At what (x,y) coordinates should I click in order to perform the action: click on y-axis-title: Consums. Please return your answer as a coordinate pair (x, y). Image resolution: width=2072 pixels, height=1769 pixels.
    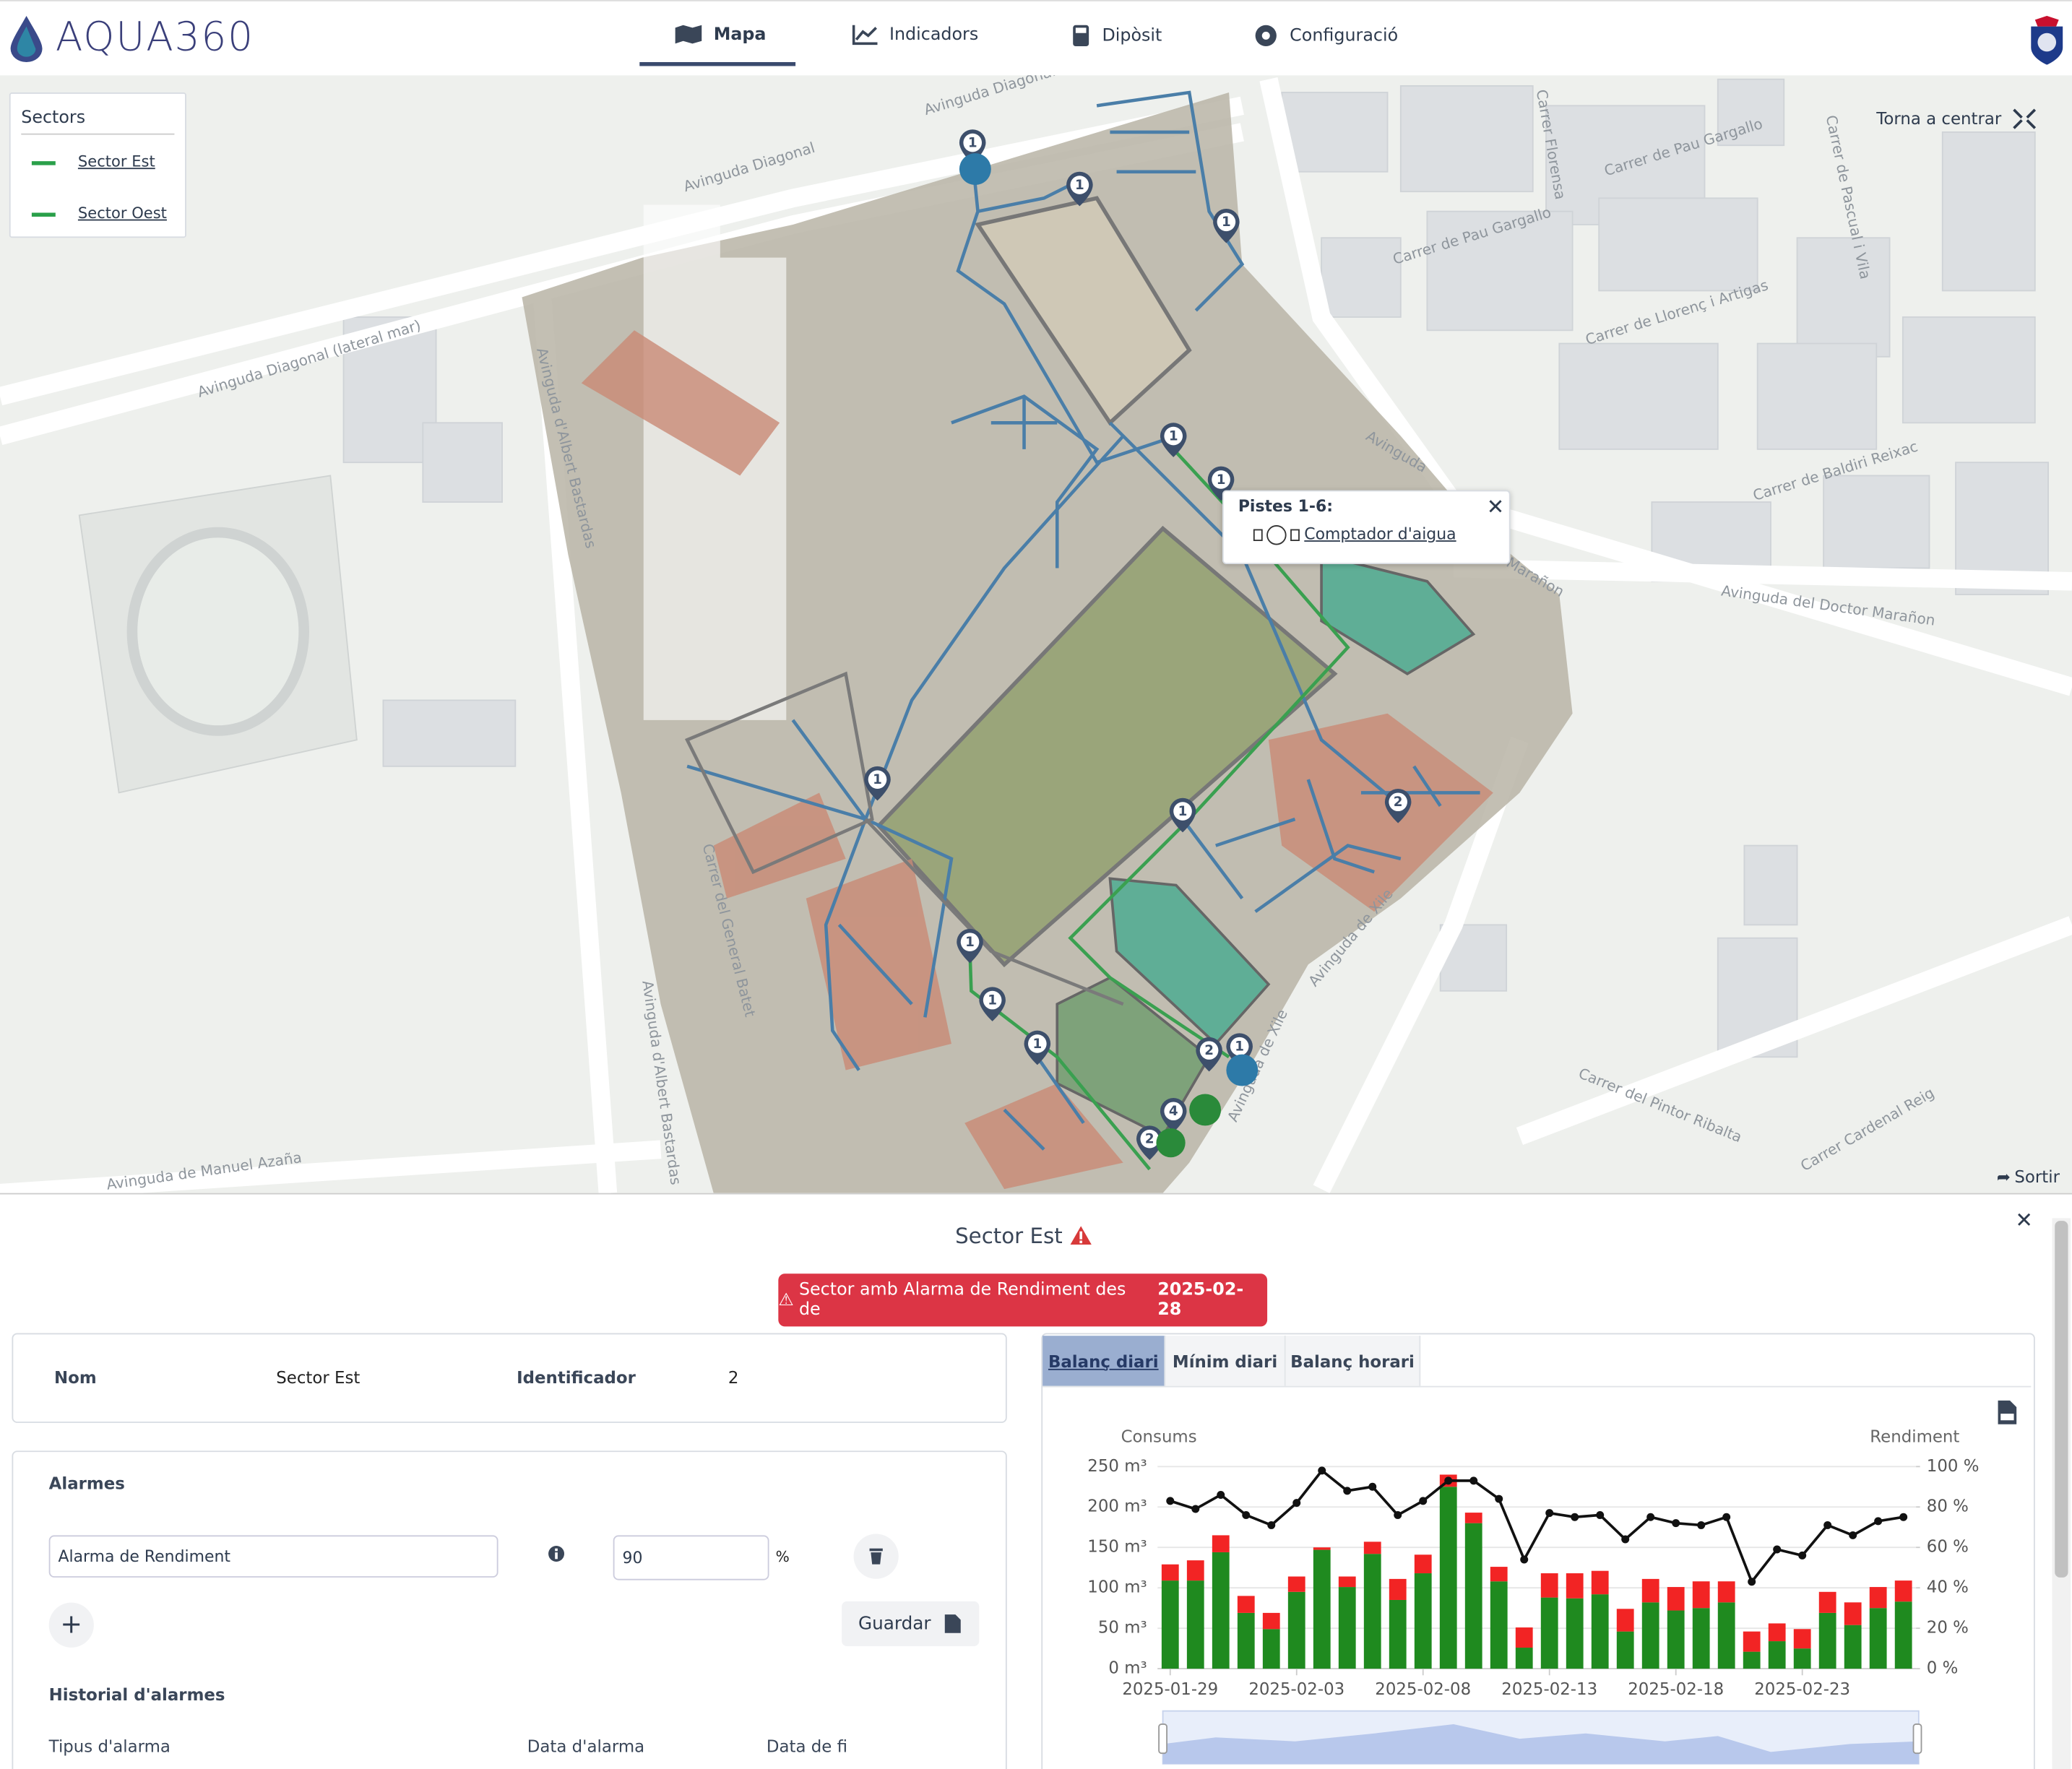
    Looking at the image, I should click on (1159, 1437).